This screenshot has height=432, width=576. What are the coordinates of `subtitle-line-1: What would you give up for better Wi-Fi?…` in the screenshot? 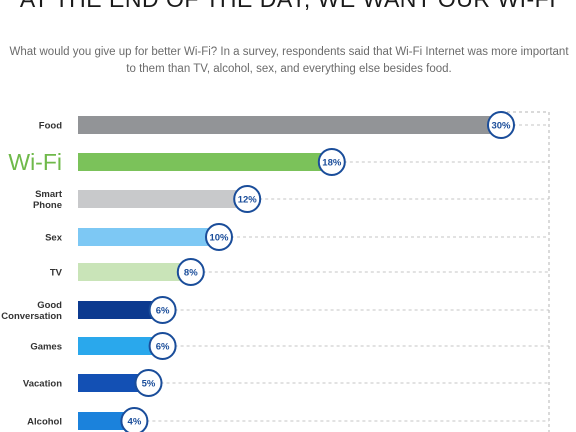 It's located at (289, 52).